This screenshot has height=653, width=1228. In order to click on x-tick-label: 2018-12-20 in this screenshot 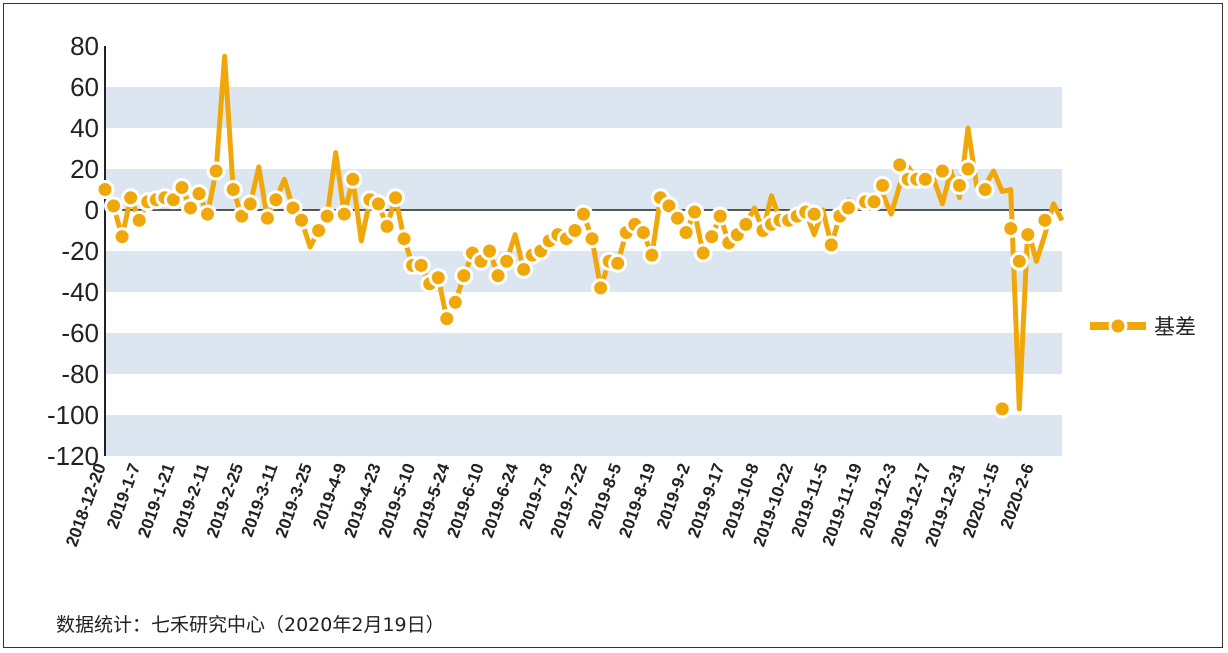, I will do `click(86, 505)`.